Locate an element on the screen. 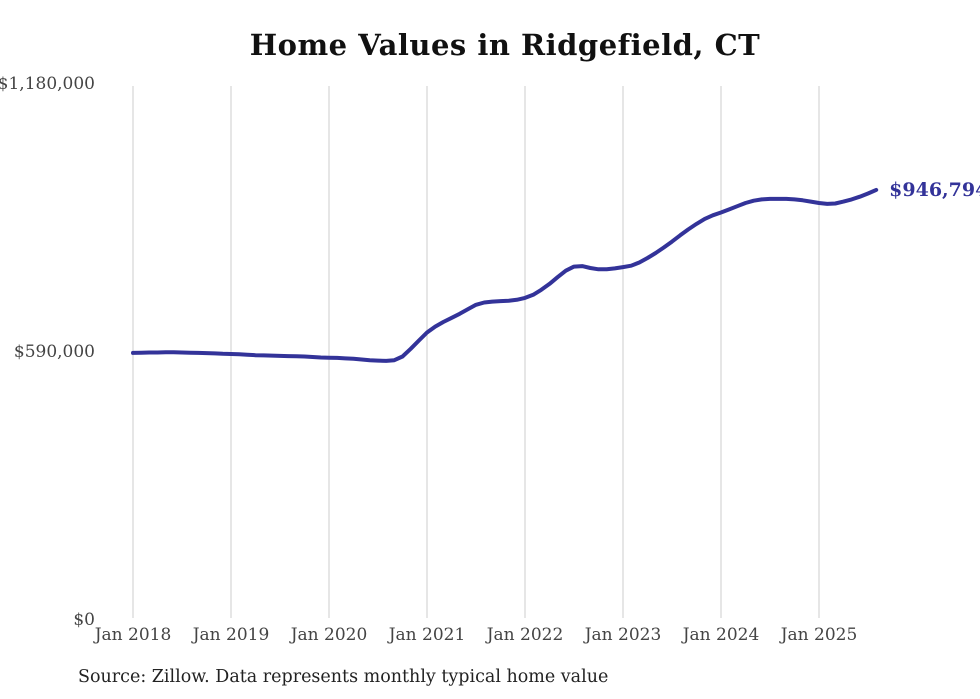  x-axis-tick-label: Jan 2019 is located at coordinates (231, 635).